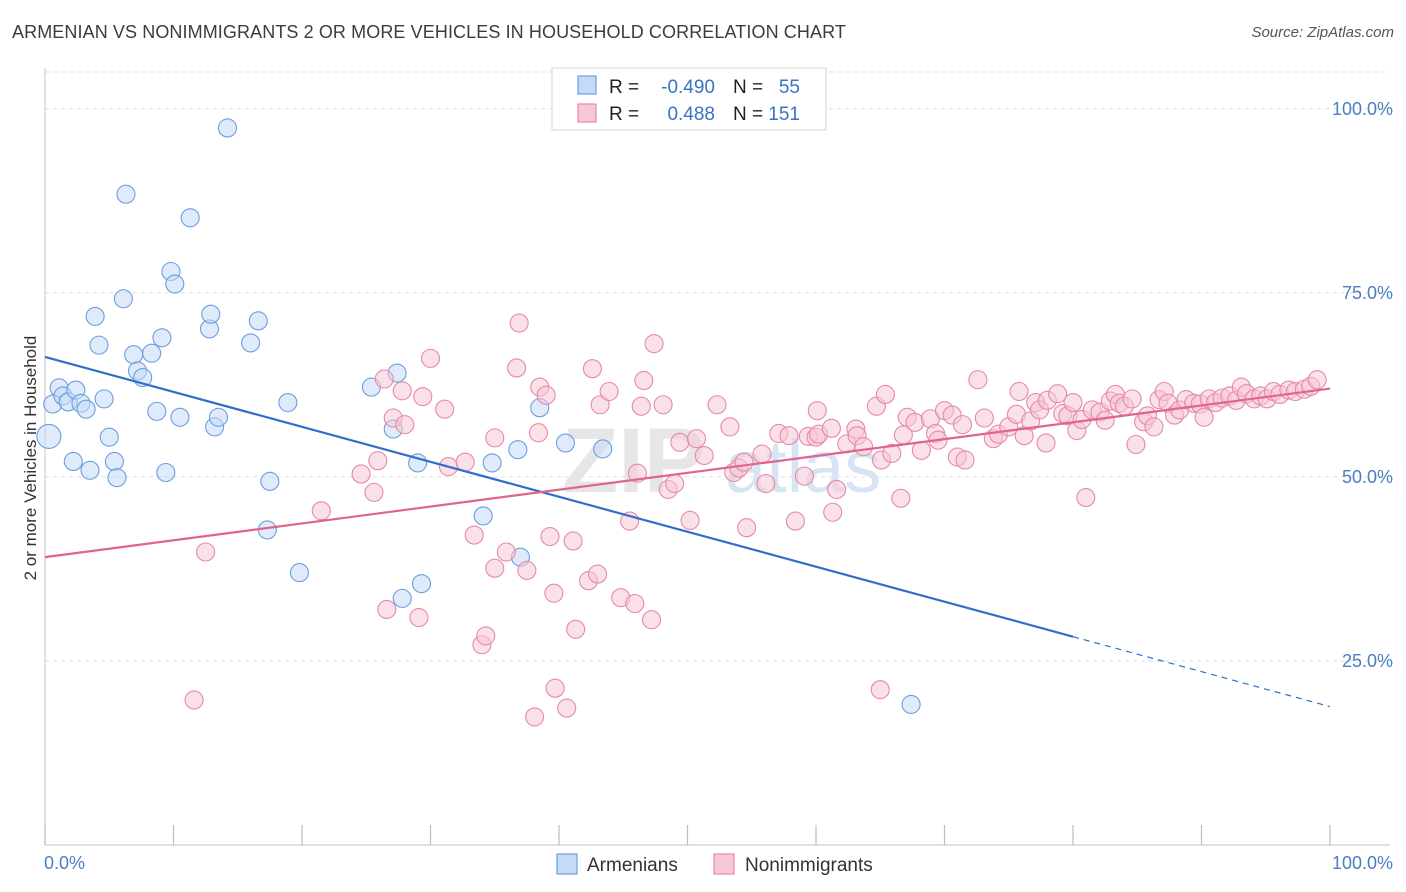 The width and height of the screenshot is (1406, 892). I want to click on legend-swatch-armenians, so click(587, 85).